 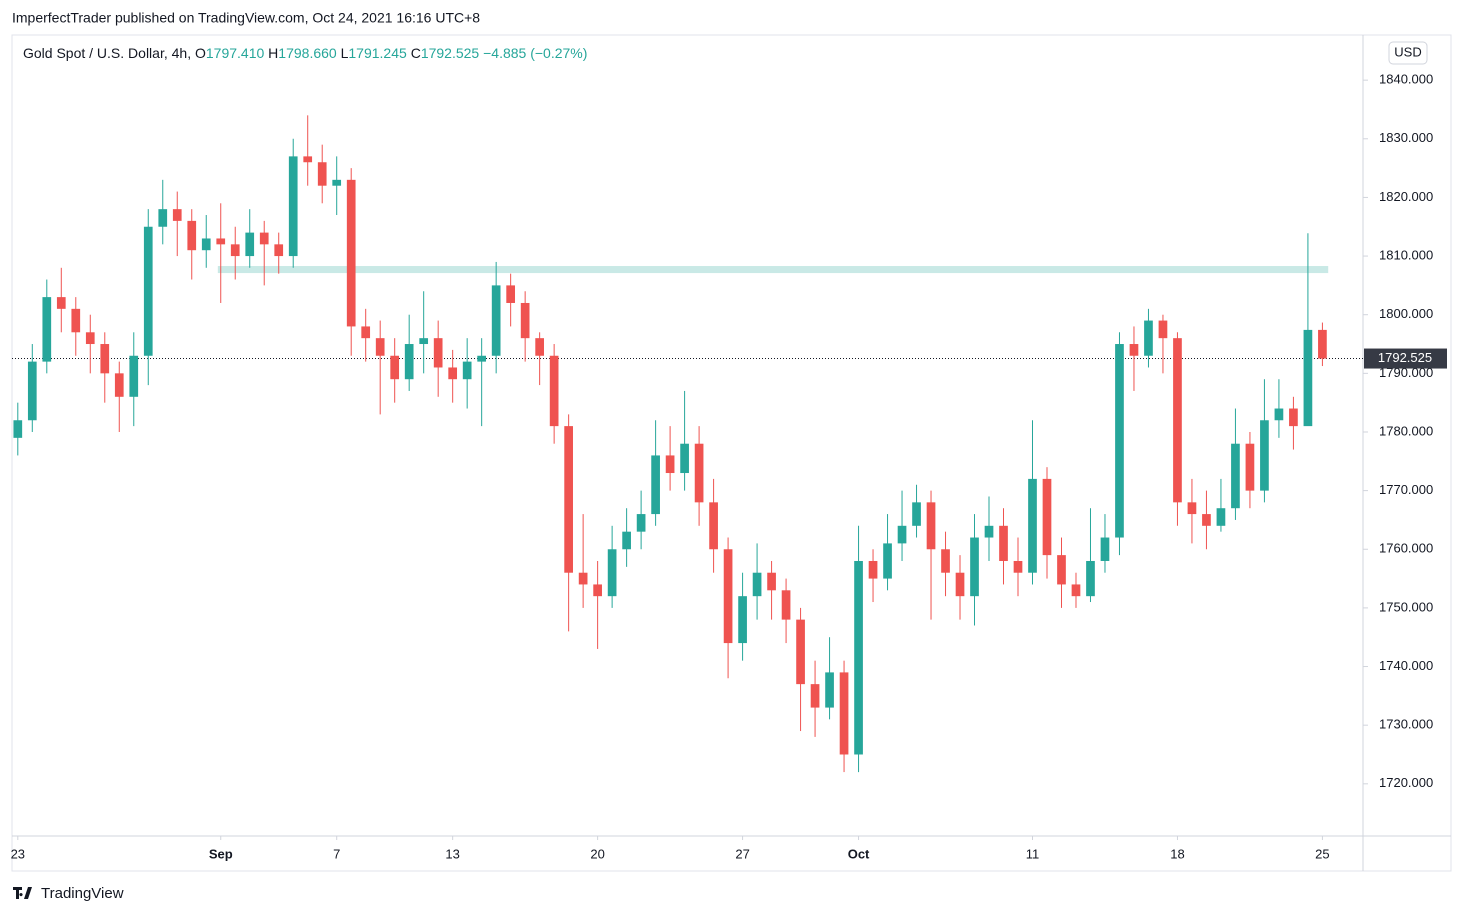 What do you see at coordinates (345, 53) in the screenshot?
I see `l-label: L` at bounding box center [345, 53].